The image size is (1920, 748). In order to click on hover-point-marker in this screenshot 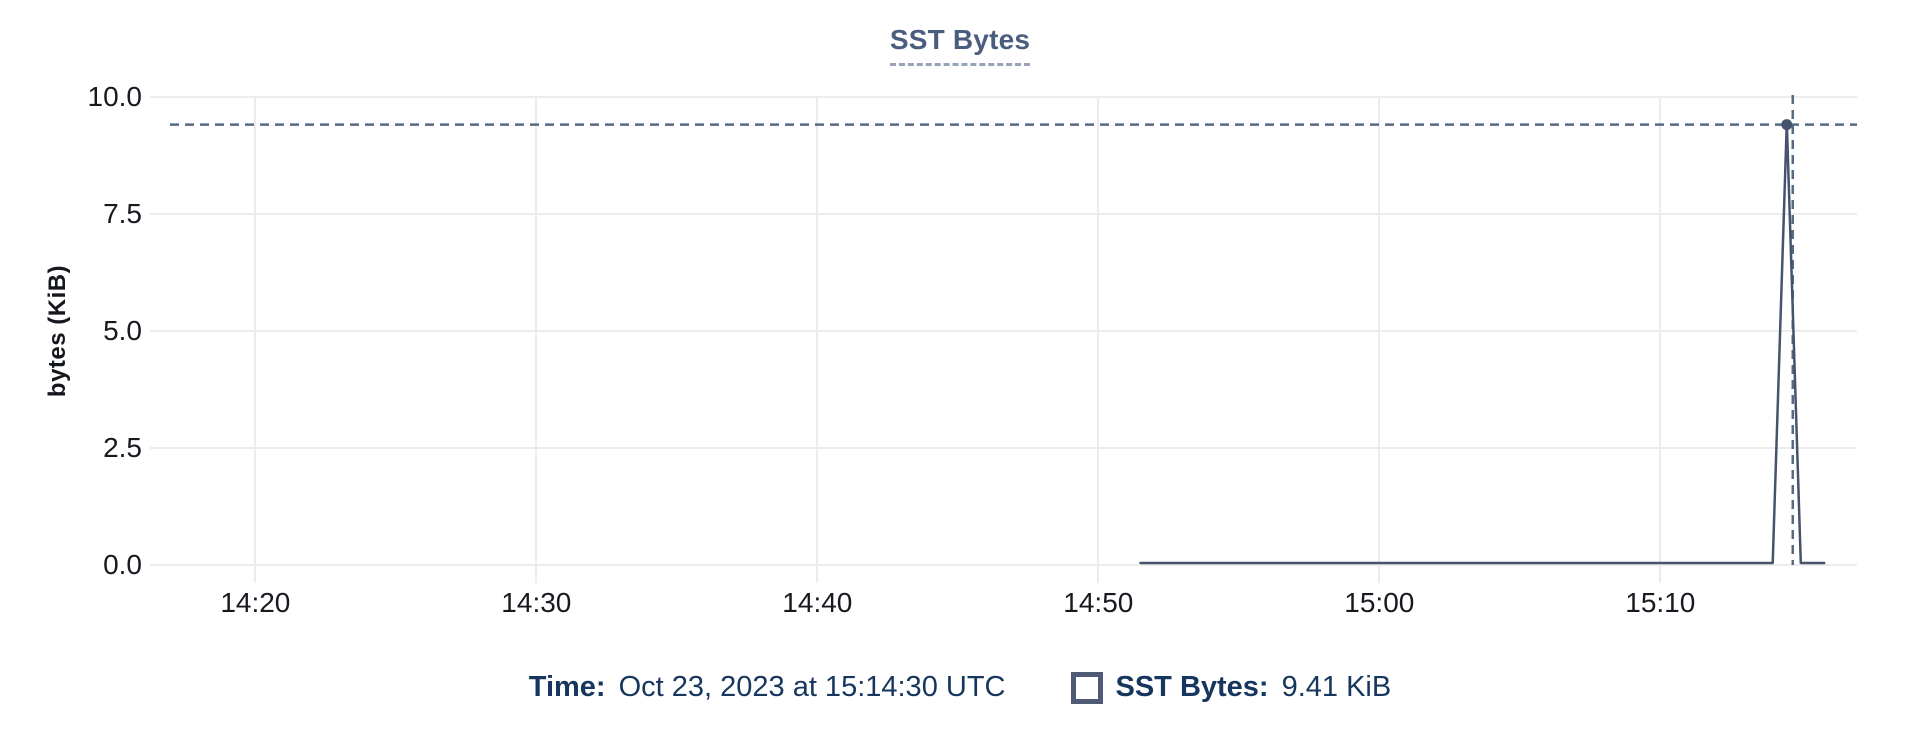, I will do `click(1787, 125)`.